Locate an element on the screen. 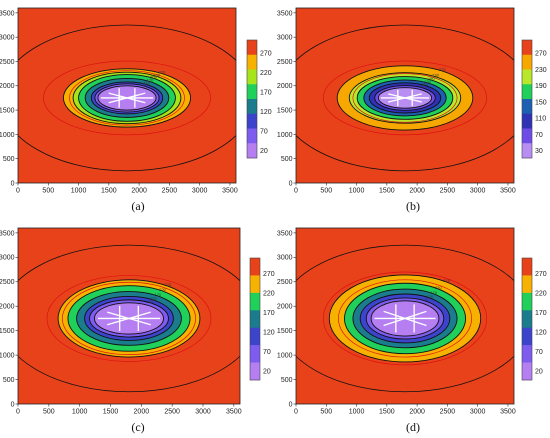 The width and height of the screenshot is (550, 438). contour-label: 190 is located at coordinates (431, 78).